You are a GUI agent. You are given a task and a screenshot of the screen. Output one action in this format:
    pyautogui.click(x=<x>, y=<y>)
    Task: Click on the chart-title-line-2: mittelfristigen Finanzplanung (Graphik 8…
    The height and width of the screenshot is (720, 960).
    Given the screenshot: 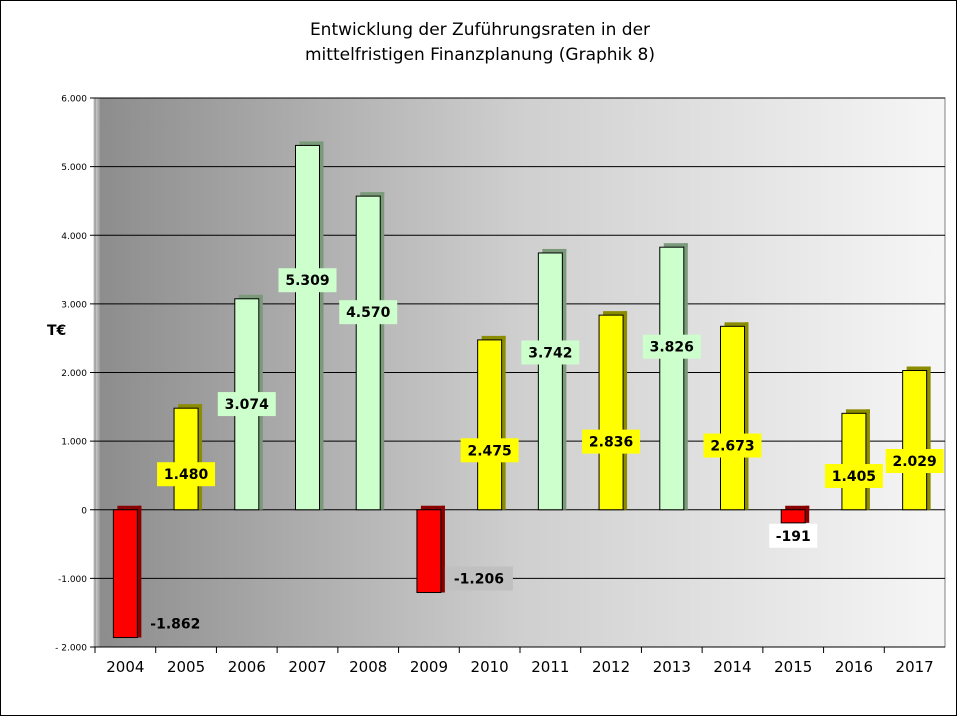 What is the action you would take?
    pyautogui.click(x=480, y=55)
    